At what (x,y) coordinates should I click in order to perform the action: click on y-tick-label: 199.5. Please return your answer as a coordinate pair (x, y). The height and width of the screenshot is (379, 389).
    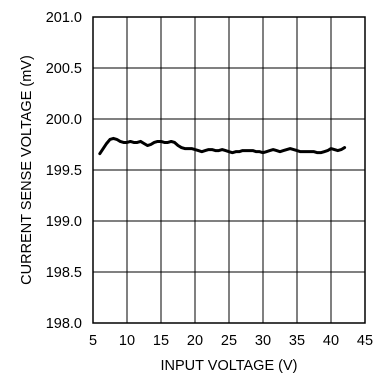
    Looking at the image, I should click on (64, 171).